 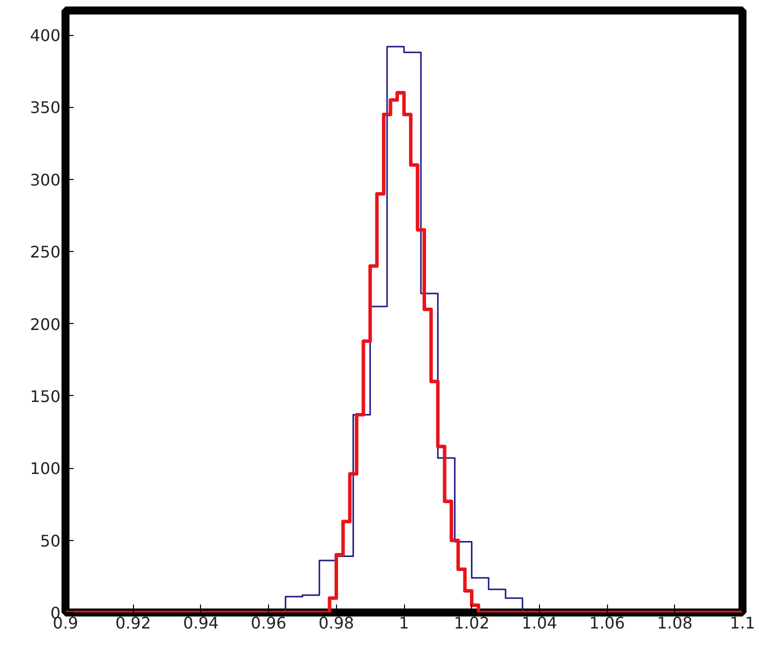 I want to click on x-tick-label: 0.92, so click(x=133, y=623).